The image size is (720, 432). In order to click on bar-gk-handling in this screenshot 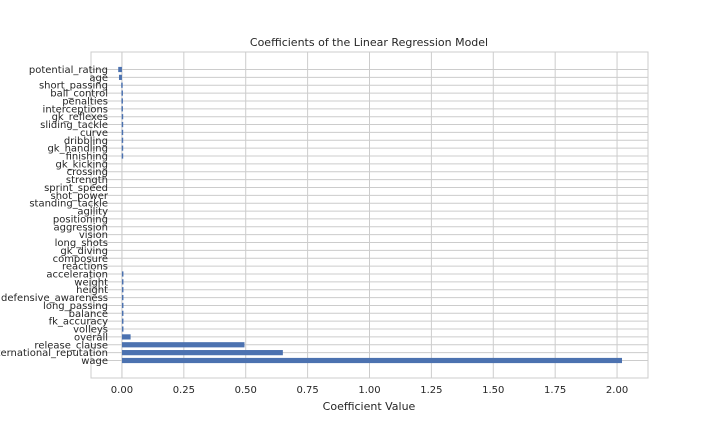, I will do `click(122, 148)`.